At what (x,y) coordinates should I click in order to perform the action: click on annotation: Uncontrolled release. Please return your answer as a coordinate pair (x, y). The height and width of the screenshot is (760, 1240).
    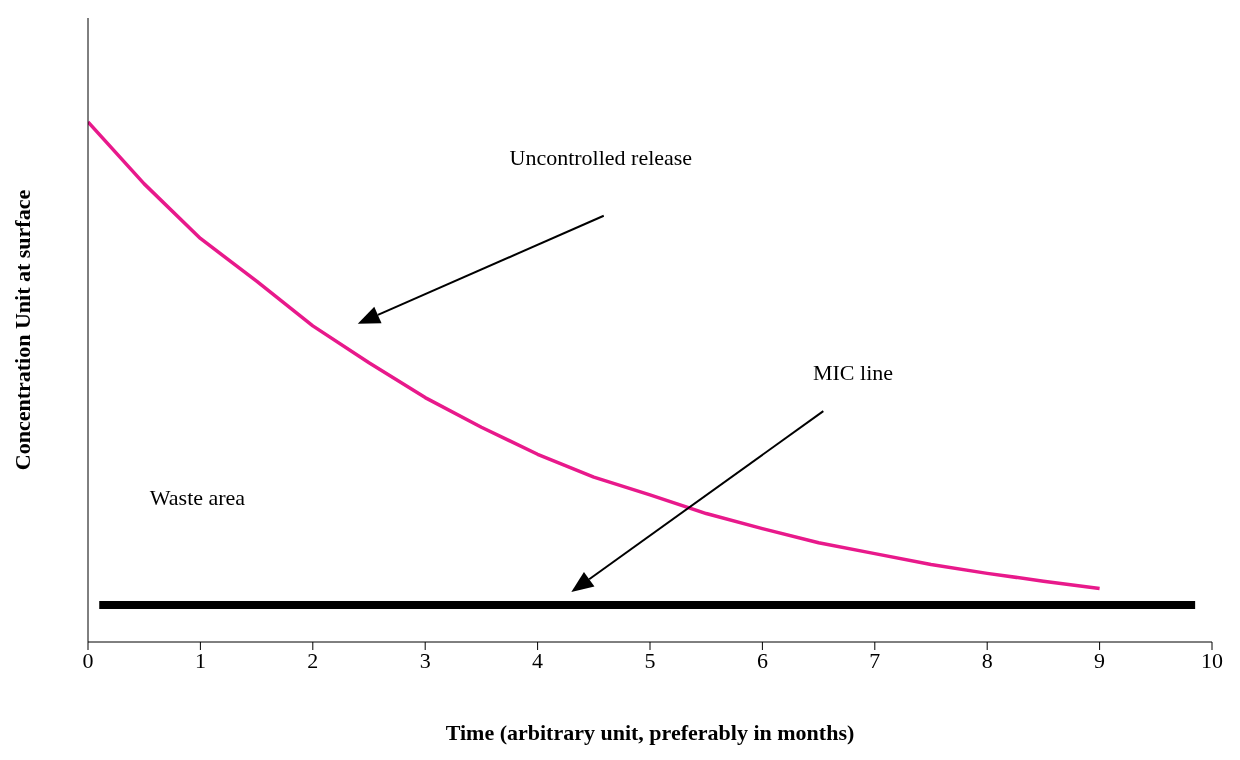
    Looking at the image, I should click on (601, 157).